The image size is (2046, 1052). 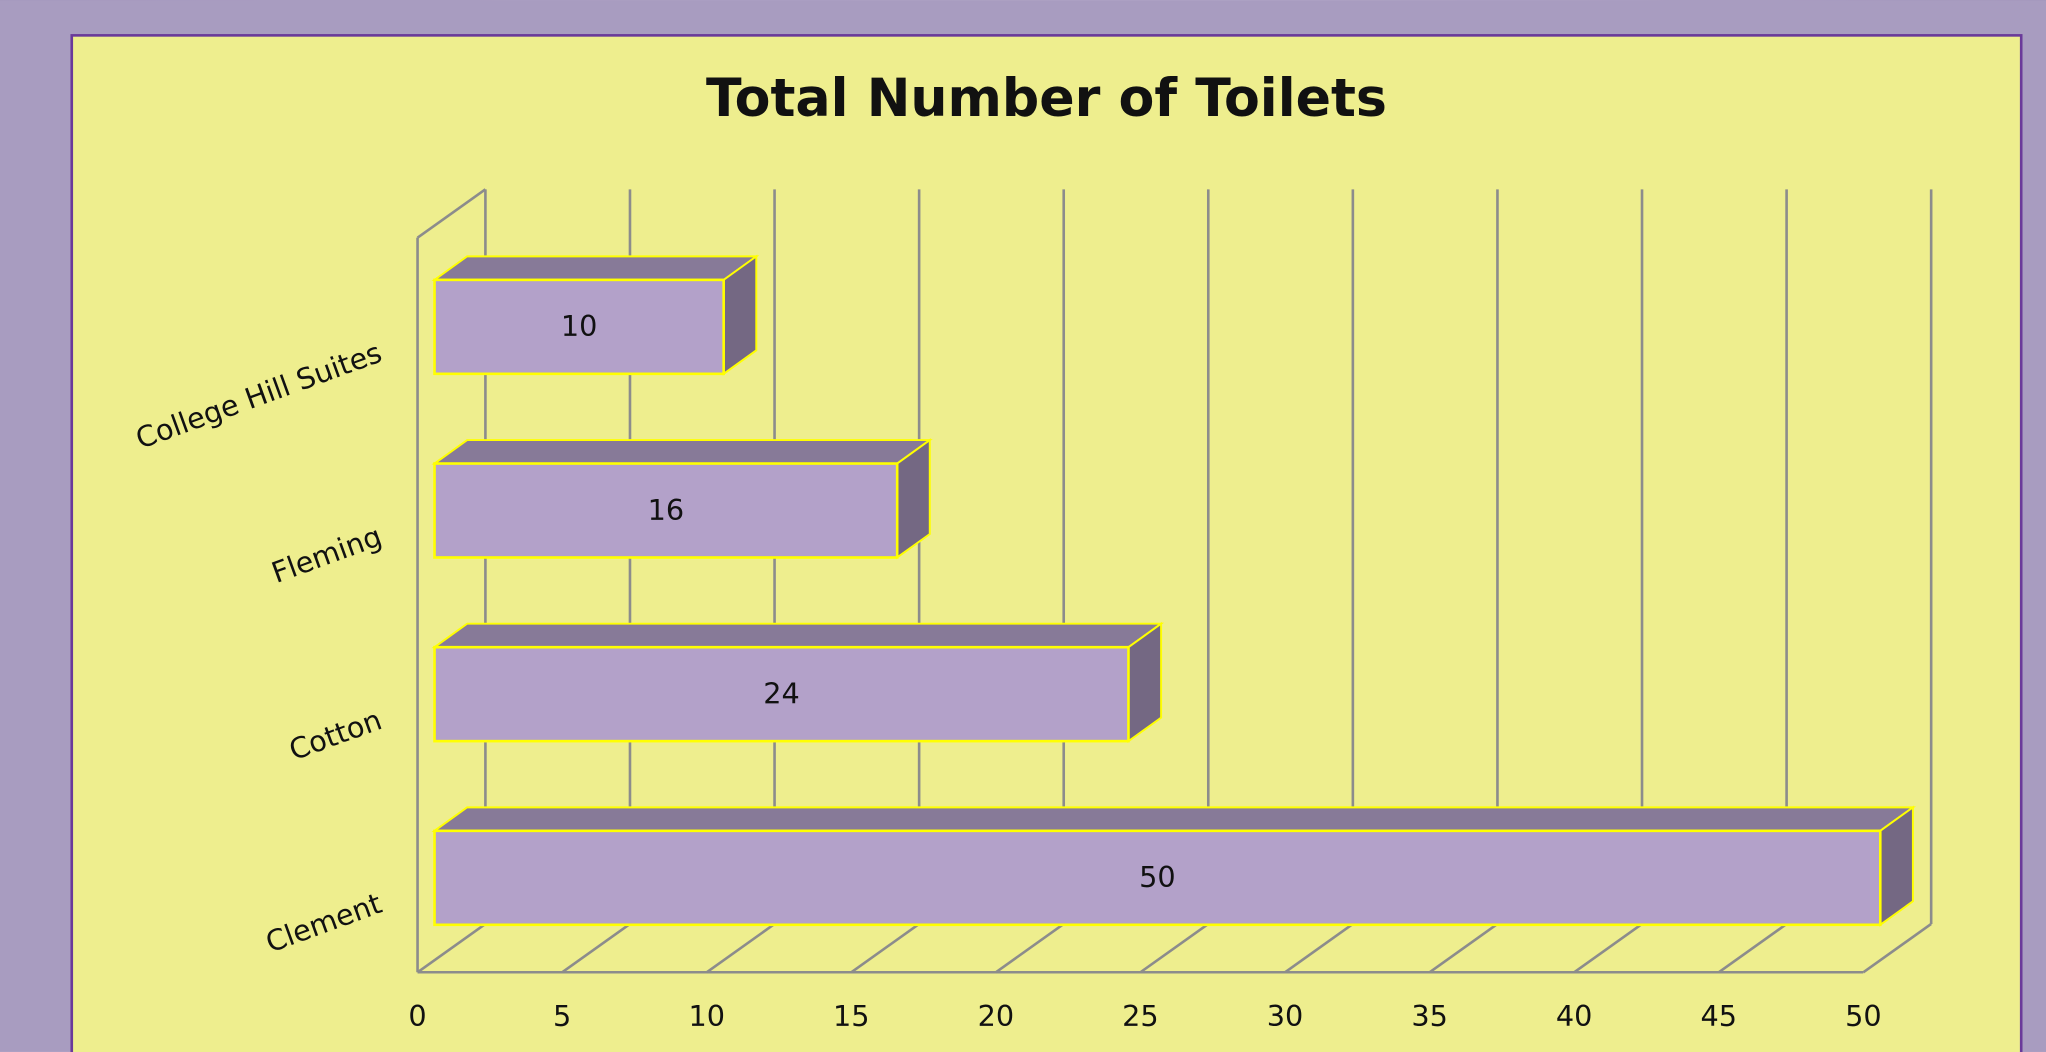 What do you see at coordinates (562, 1016) in the screenshot?
I see `x-tick-label: 5` at bounding box center [562, 1016].